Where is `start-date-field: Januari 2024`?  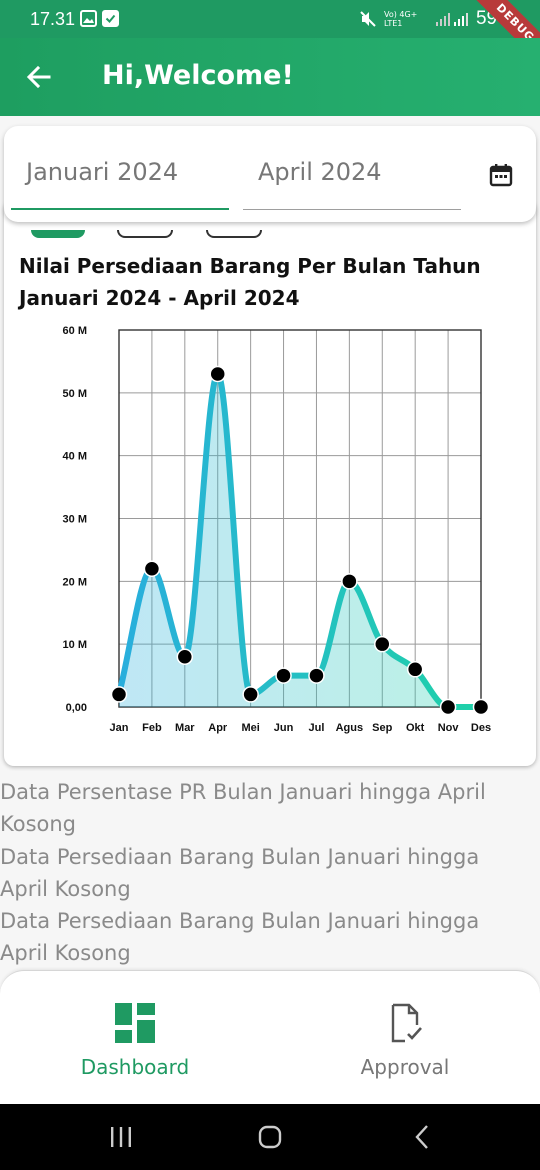
start-date-field: Januari 2024 is located at coordinates (120, 168).